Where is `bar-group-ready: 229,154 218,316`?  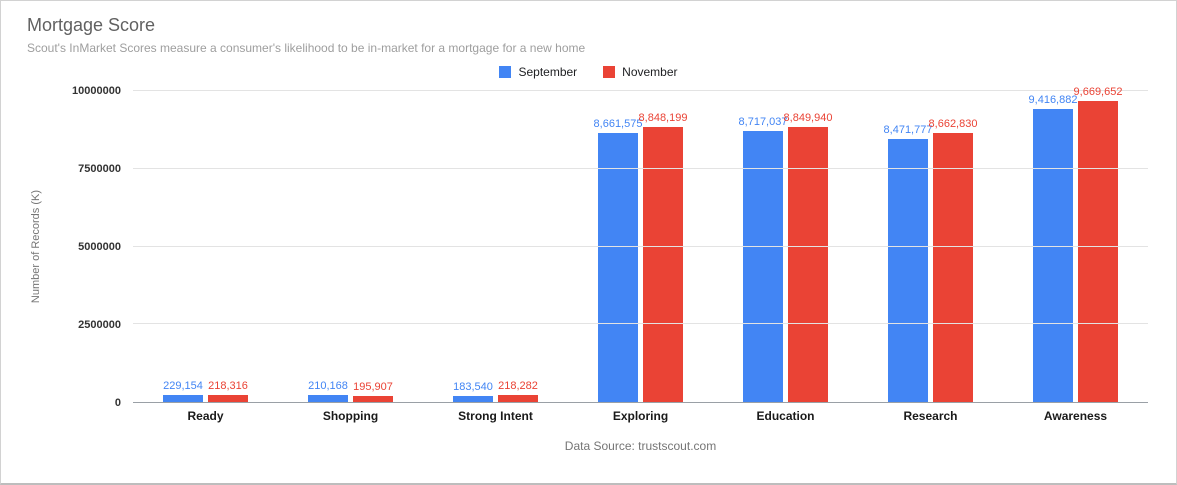 bar-group-ready: 229,154 218,316 is located at coordinates (205, 246).